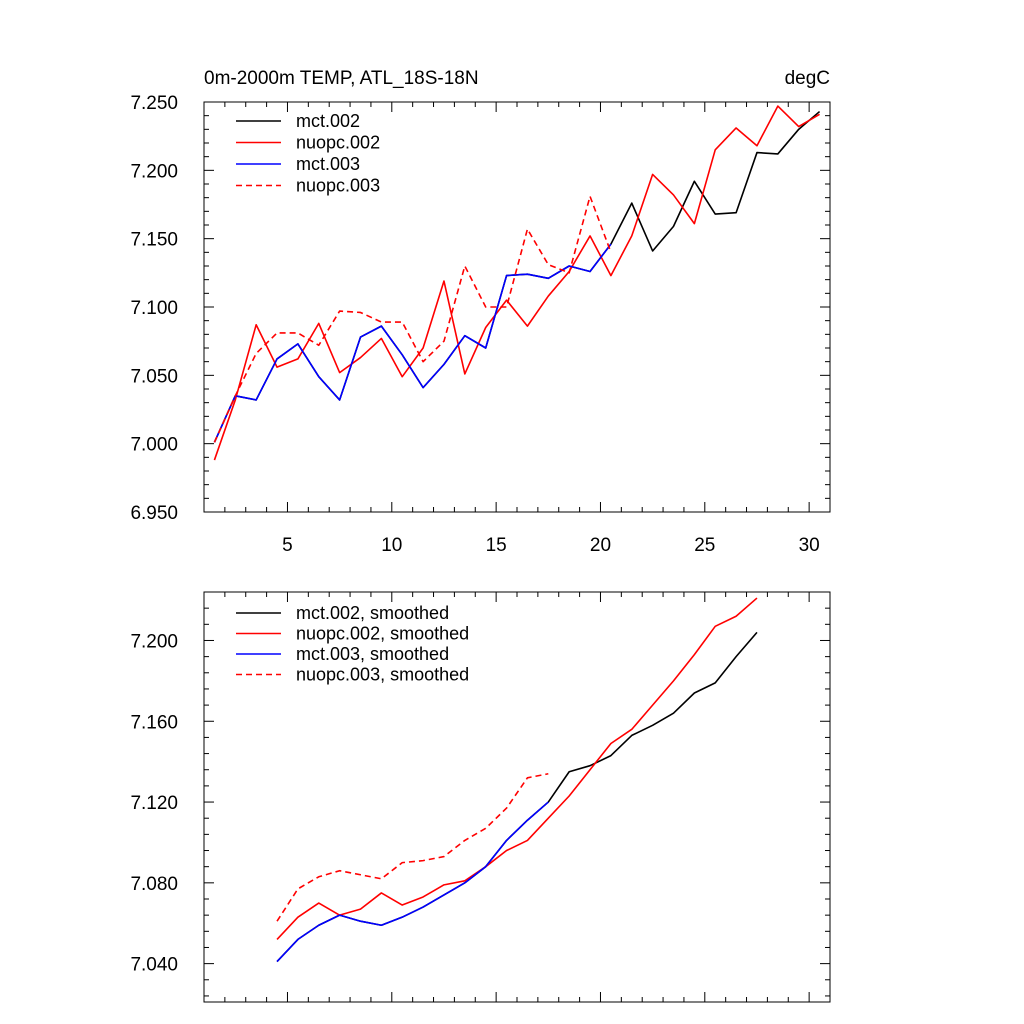 The height and width of the screenshot is (1024, 1024). Describe the element at coordinates (372, 654) in the screenshot. I see `legend-label: mct.003, smoothed` at that location.